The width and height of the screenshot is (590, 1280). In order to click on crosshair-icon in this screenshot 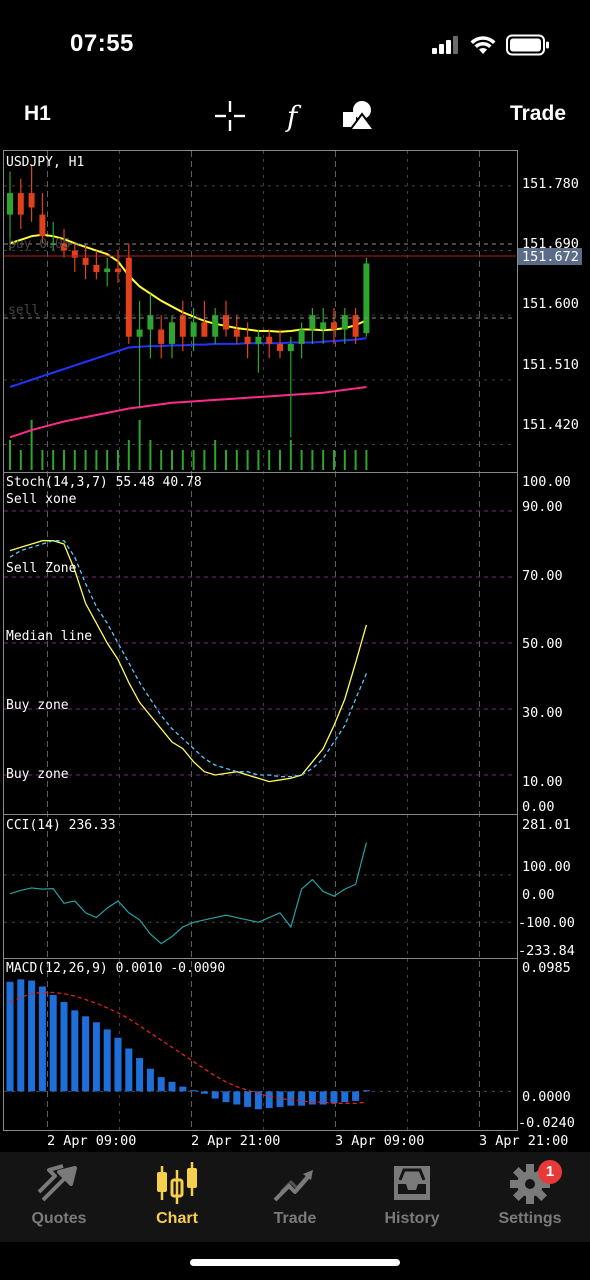, I will do `click(230, 116)`.